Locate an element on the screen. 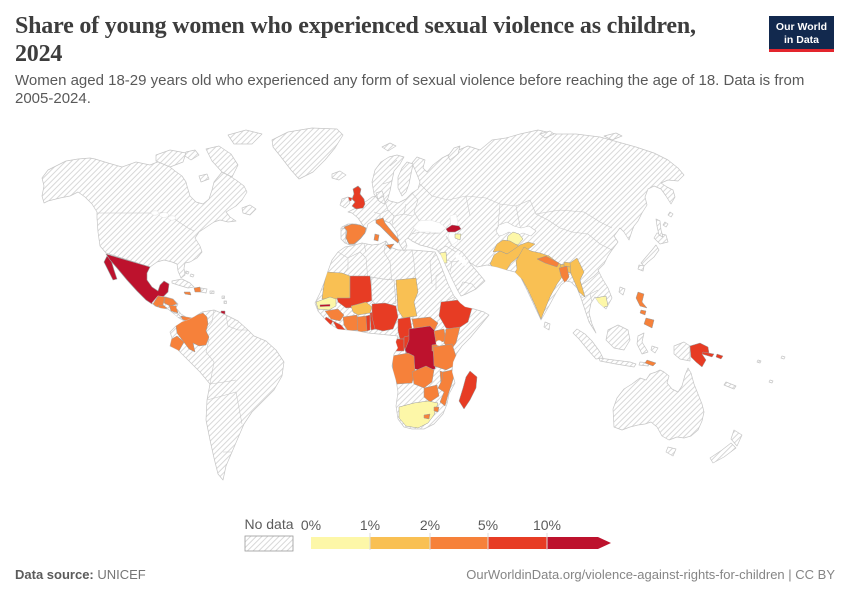  svg-text: 5% is located at coordinates (488, 525).